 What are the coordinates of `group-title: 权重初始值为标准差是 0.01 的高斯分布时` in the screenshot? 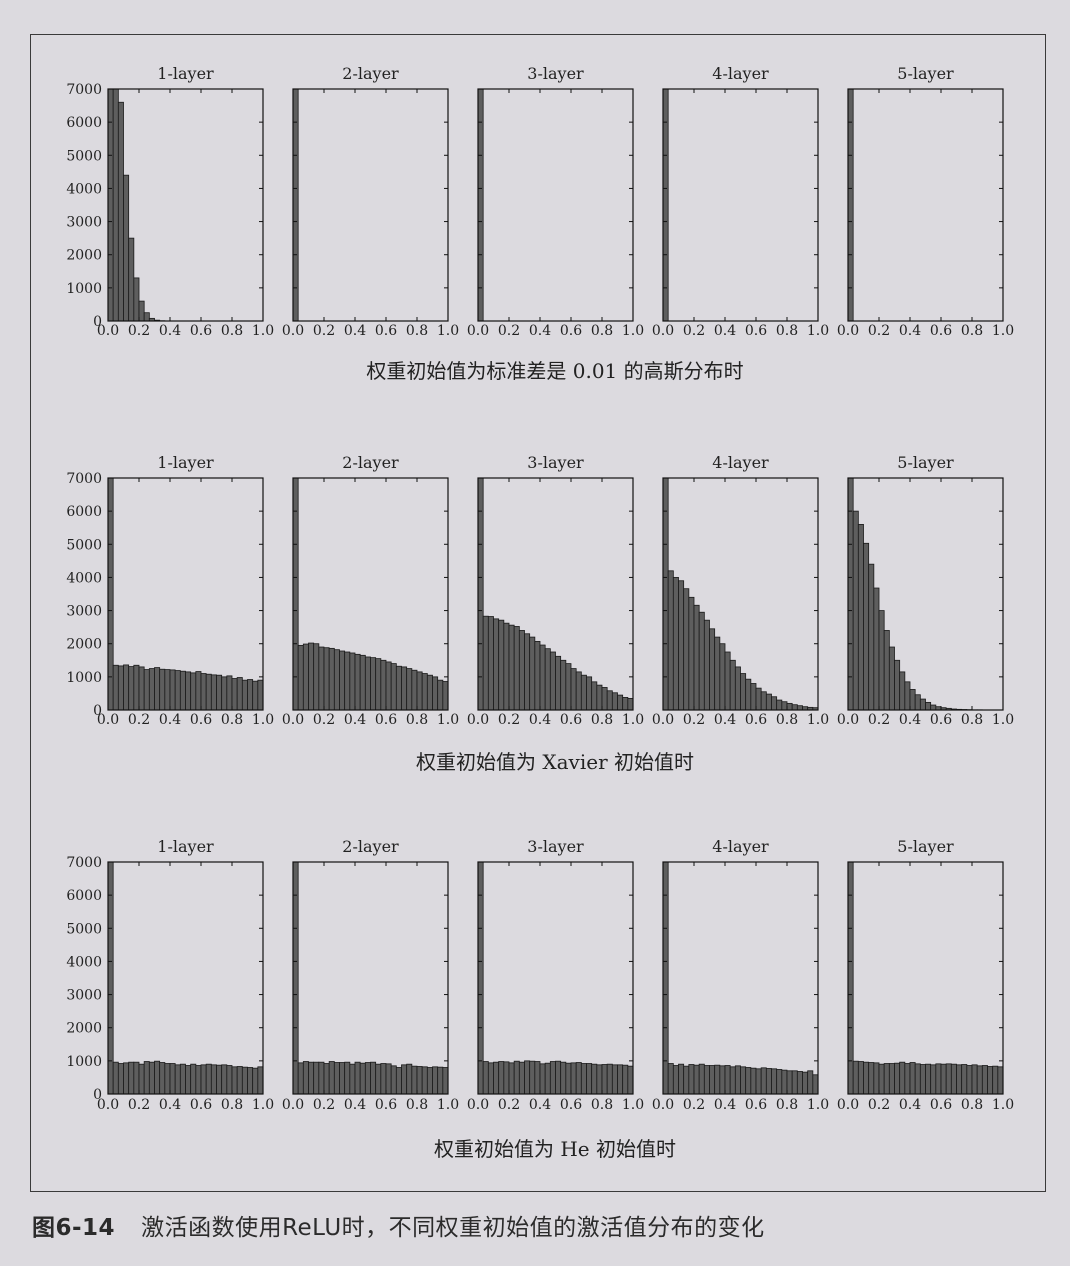 It's located at (554, 371).